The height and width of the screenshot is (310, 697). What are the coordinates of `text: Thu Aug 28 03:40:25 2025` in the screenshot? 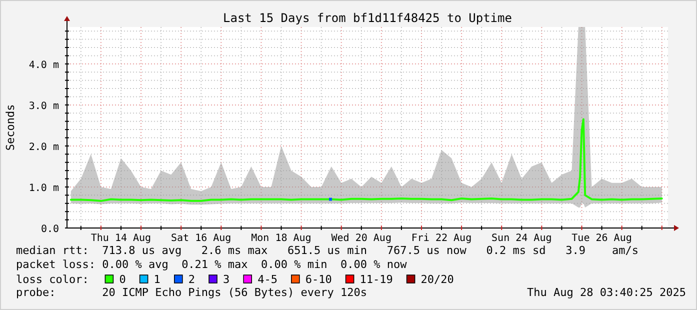 It's located at (606, 292).